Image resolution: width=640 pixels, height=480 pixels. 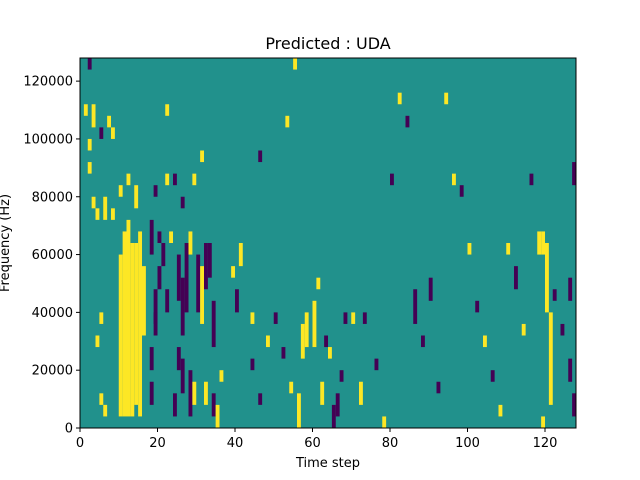 What do you see at coordinates (312, 443) in the screenshot?
I see `x-tick-label: 60` at bounding box center [312, 443].